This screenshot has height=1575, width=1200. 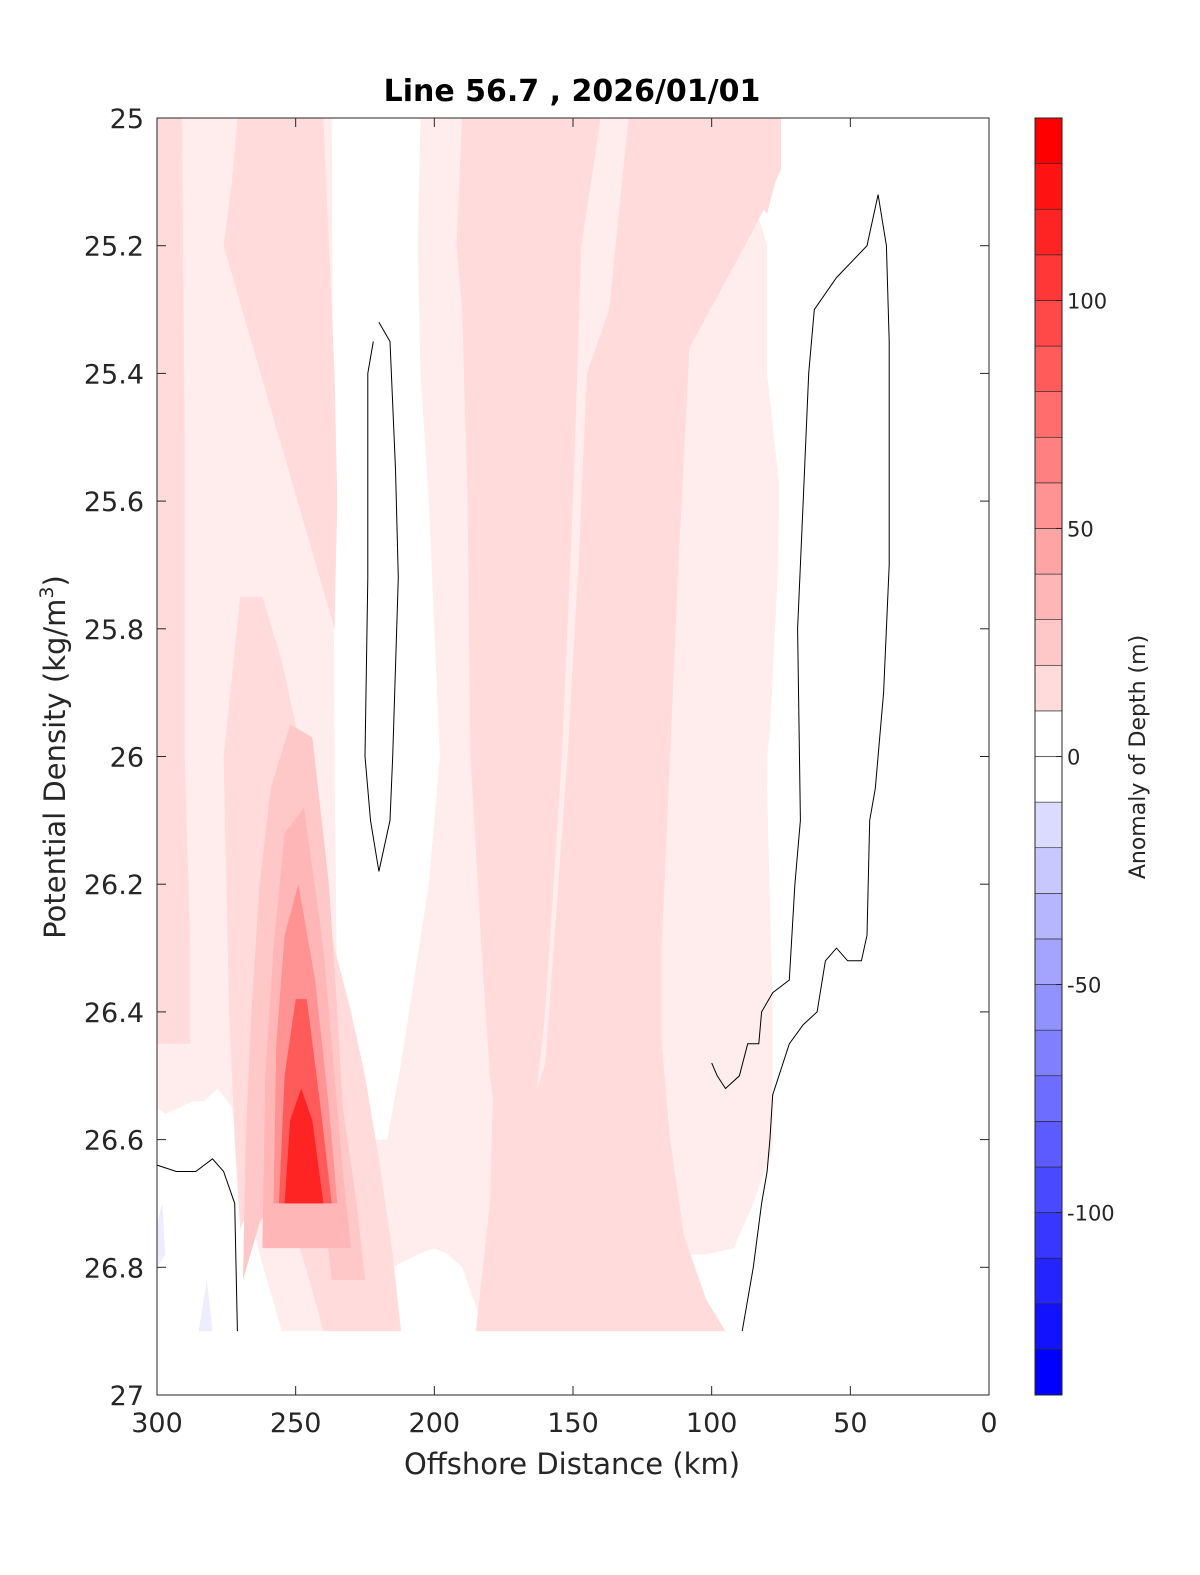 I want to click on y-axis-label-superscript: 3, so click(x=47, y=592).